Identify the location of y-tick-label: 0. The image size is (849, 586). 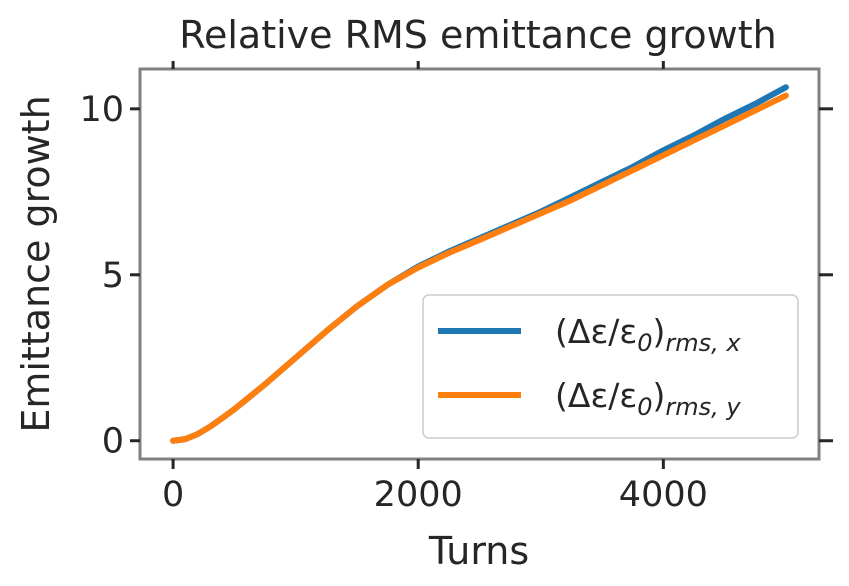
(113, 442).